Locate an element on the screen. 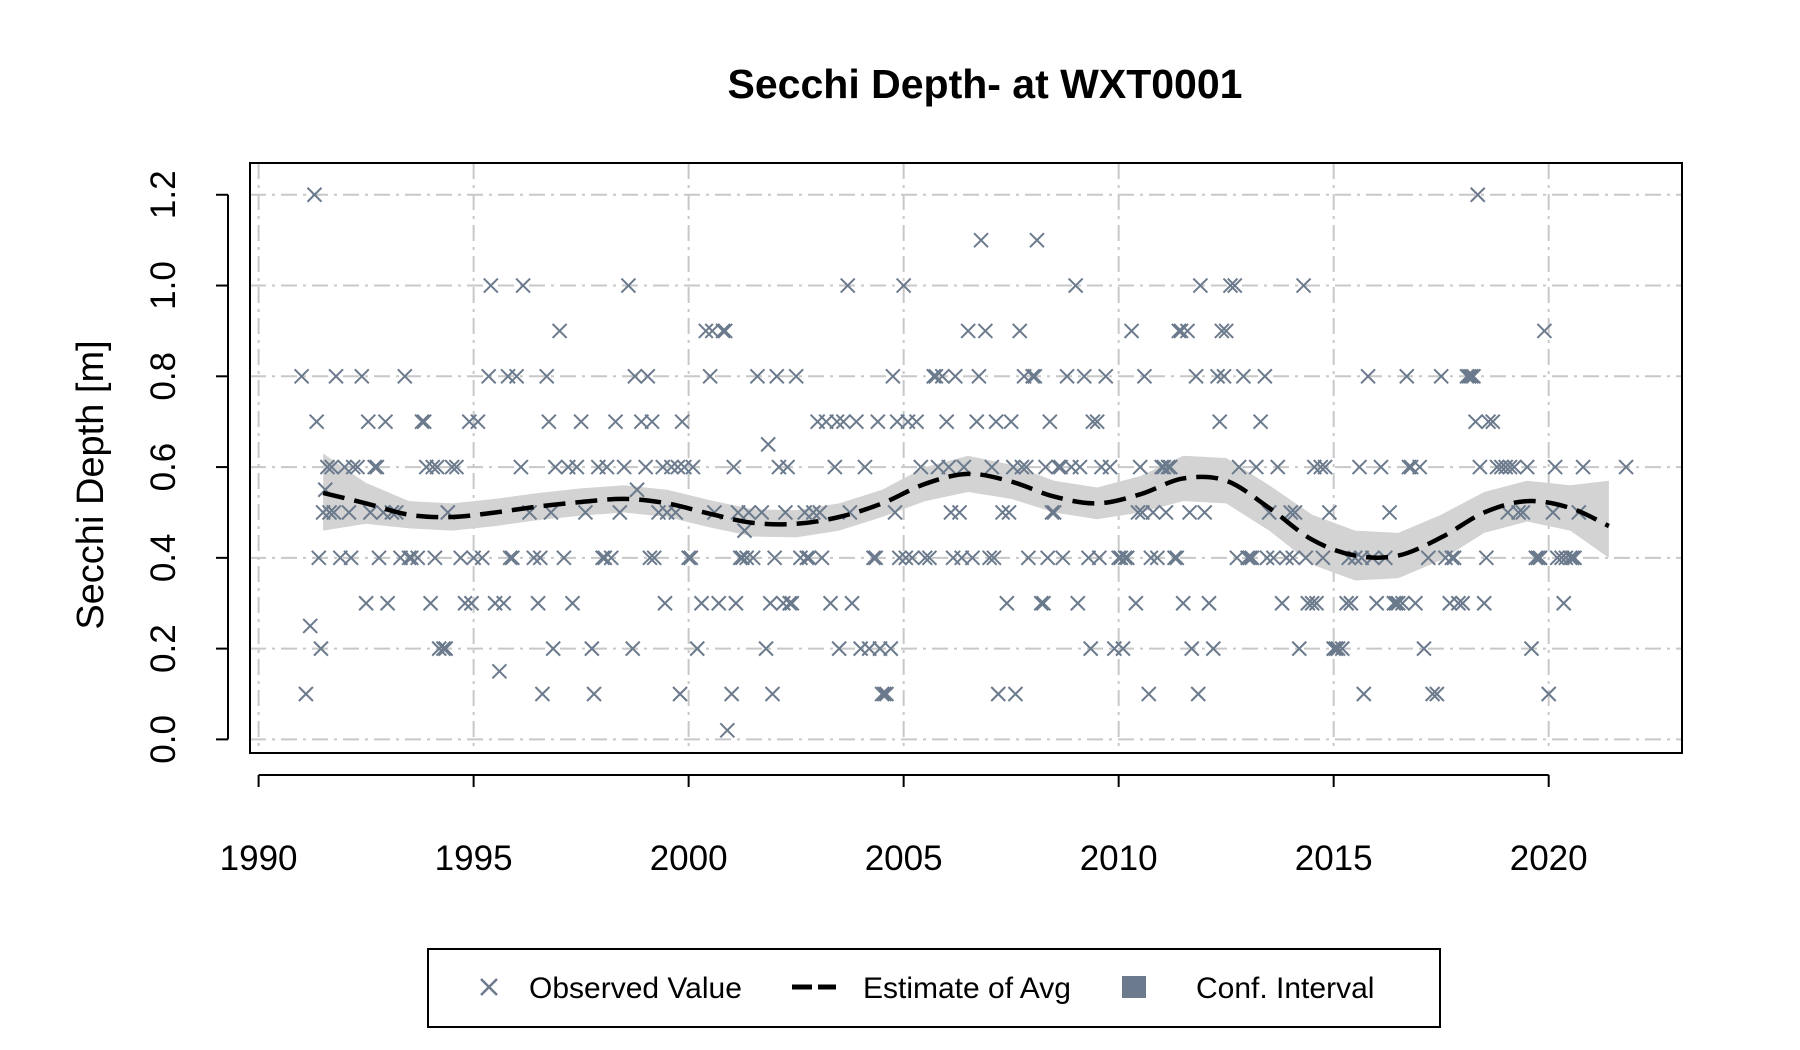 Image resolution: width=1800 pixels, height=1050 pixels. confidence-band-layer is located at coordinates (966, 517).